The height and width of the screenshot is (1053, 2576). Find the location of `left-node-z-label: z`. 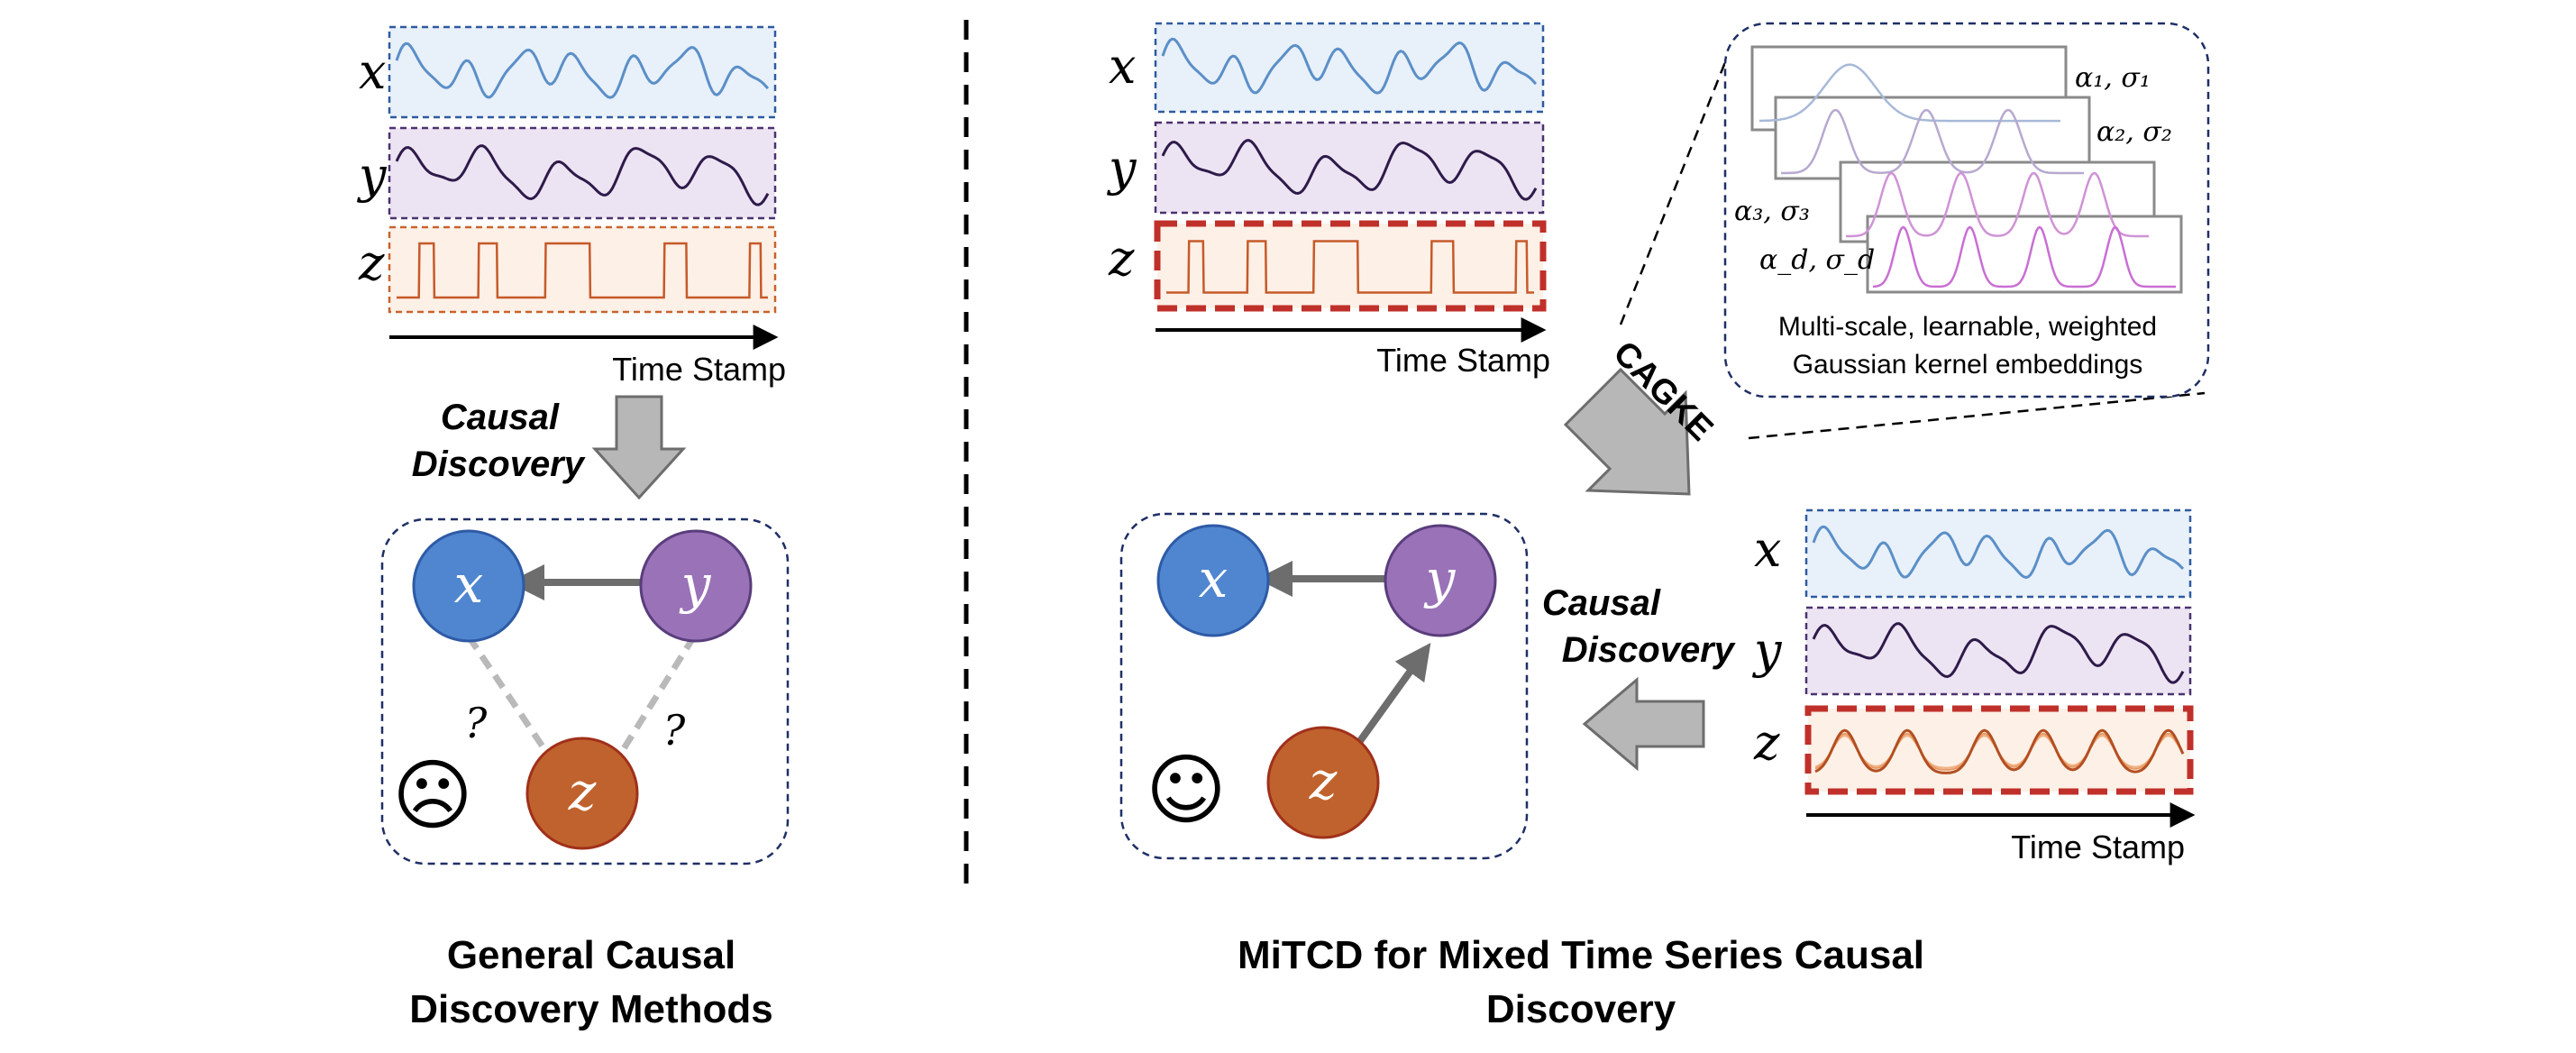

left-node-z-label: z is located at coordinates (582, 791).